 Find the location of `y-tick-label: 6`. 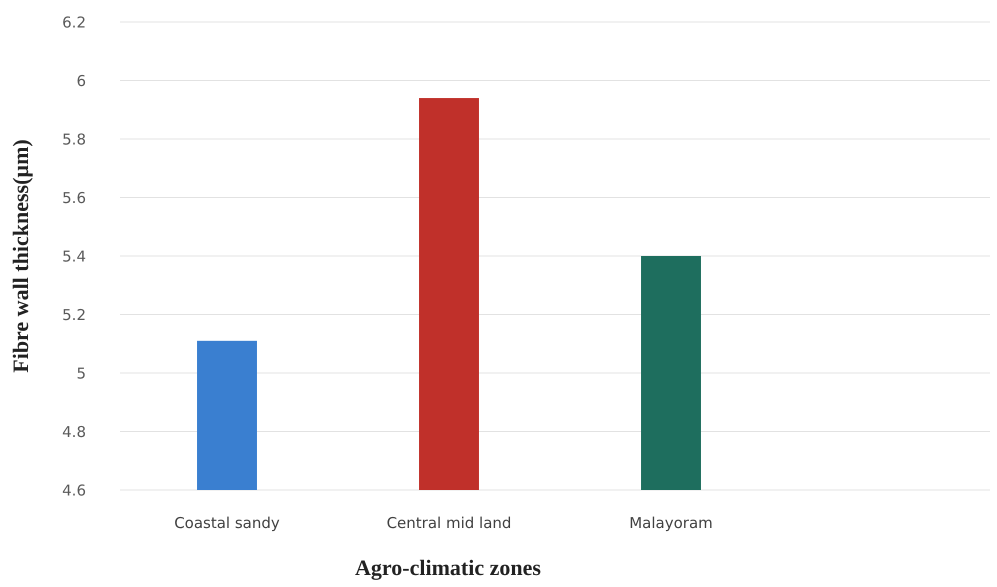

y-tick-label: 6 is located at coordinates (81, 81).